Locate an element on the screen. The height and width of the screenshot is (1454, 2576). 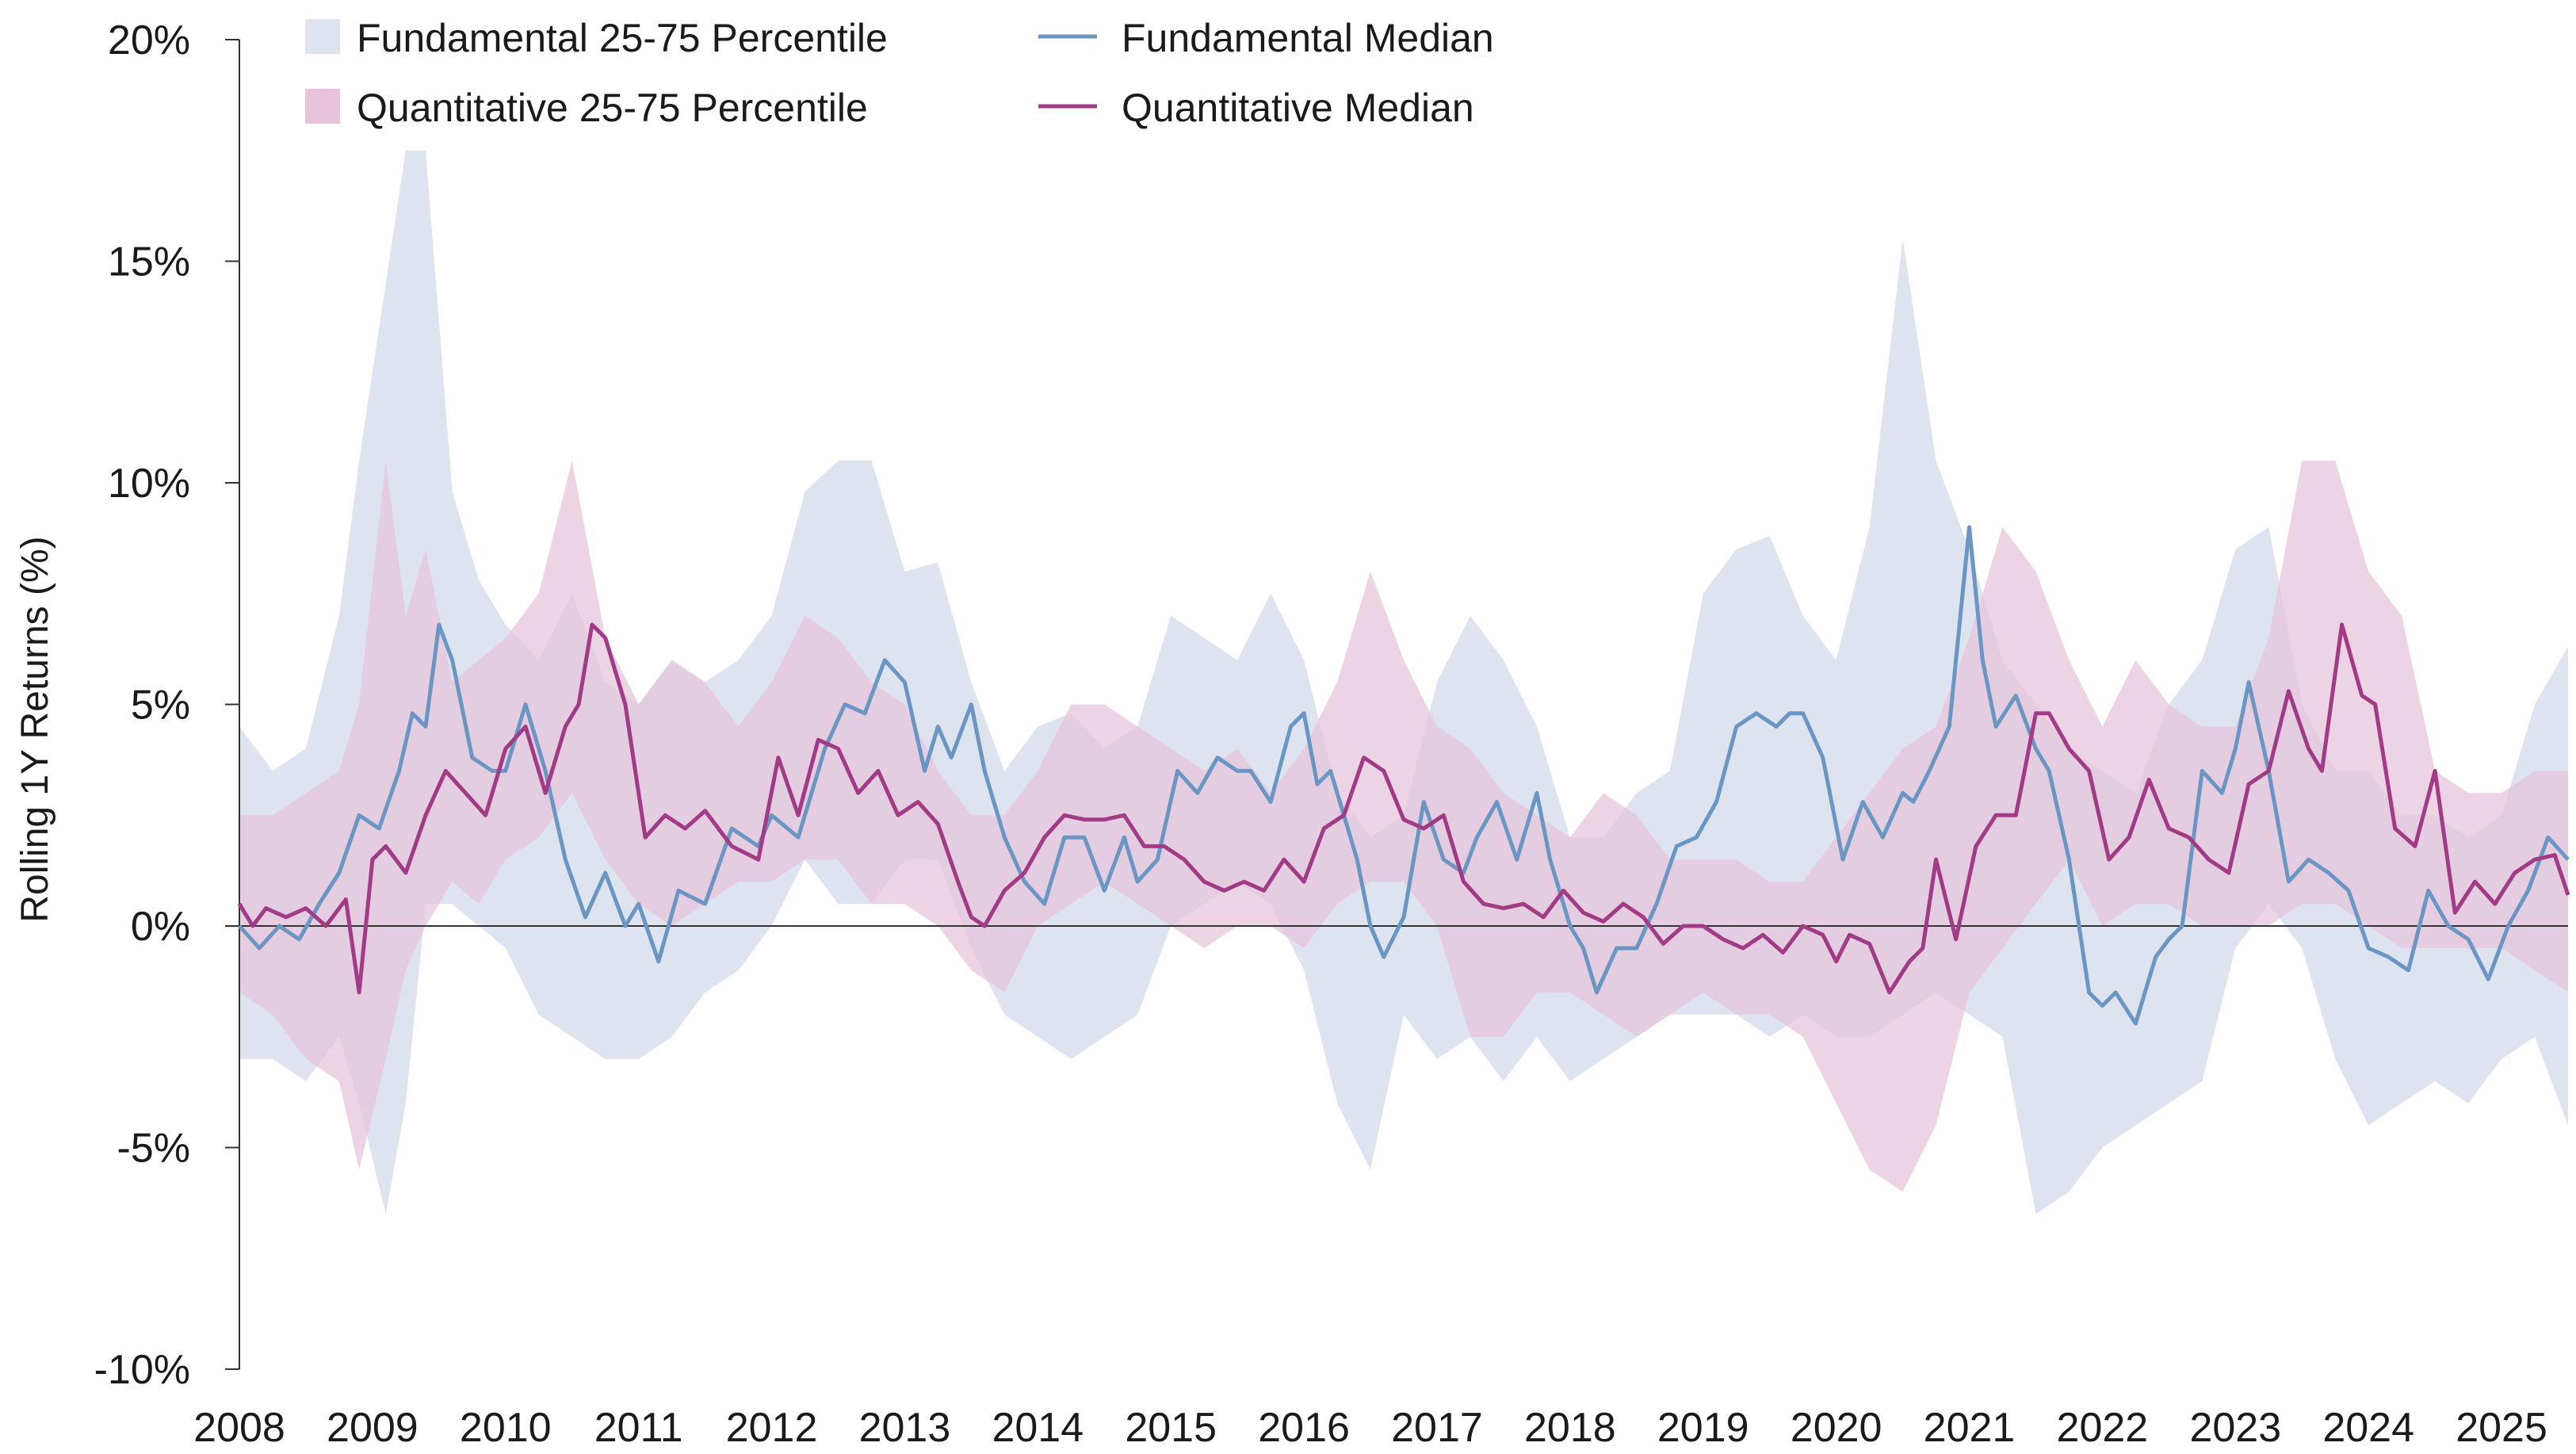
x-tick-label: 2022 is located at coordinates (2103, 1428).